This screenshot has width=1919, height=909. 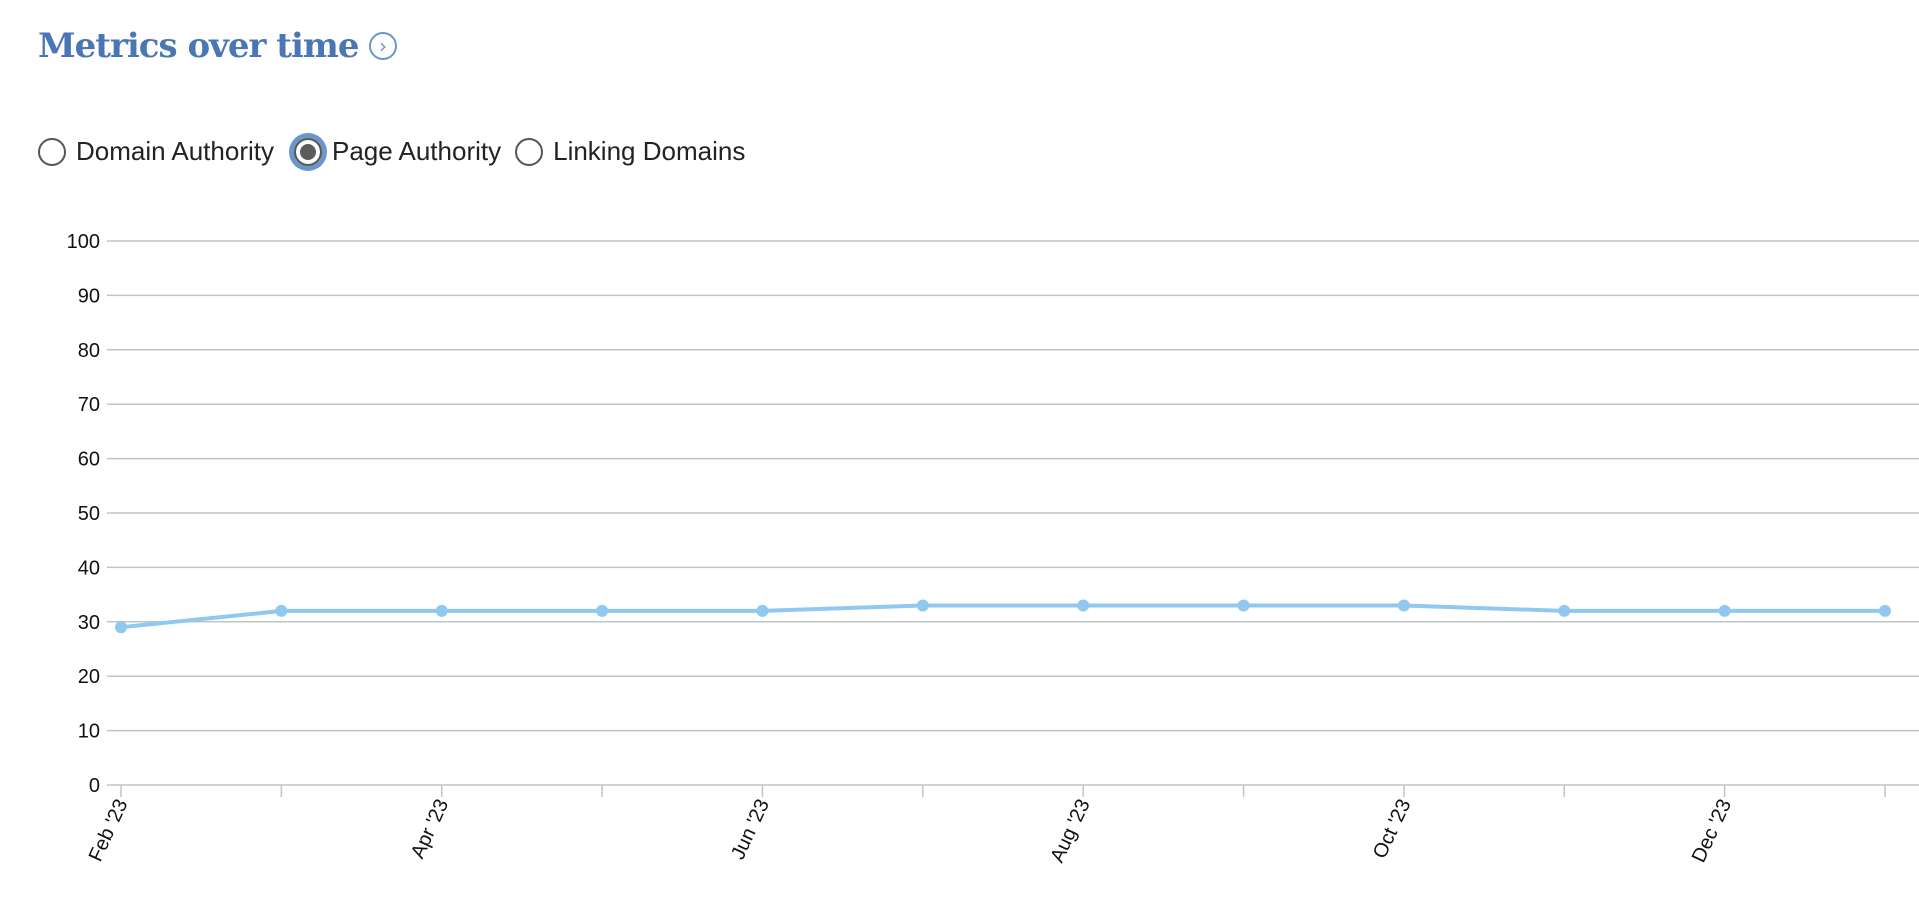 I want to click on x-tick-label: Aug '23, so click(x=1070, y=831).